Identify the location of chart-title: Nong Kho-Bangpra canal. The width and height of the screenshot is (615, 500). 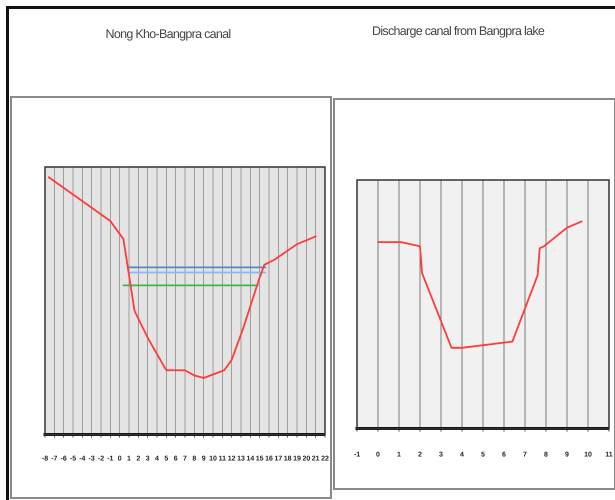
(168, 34).